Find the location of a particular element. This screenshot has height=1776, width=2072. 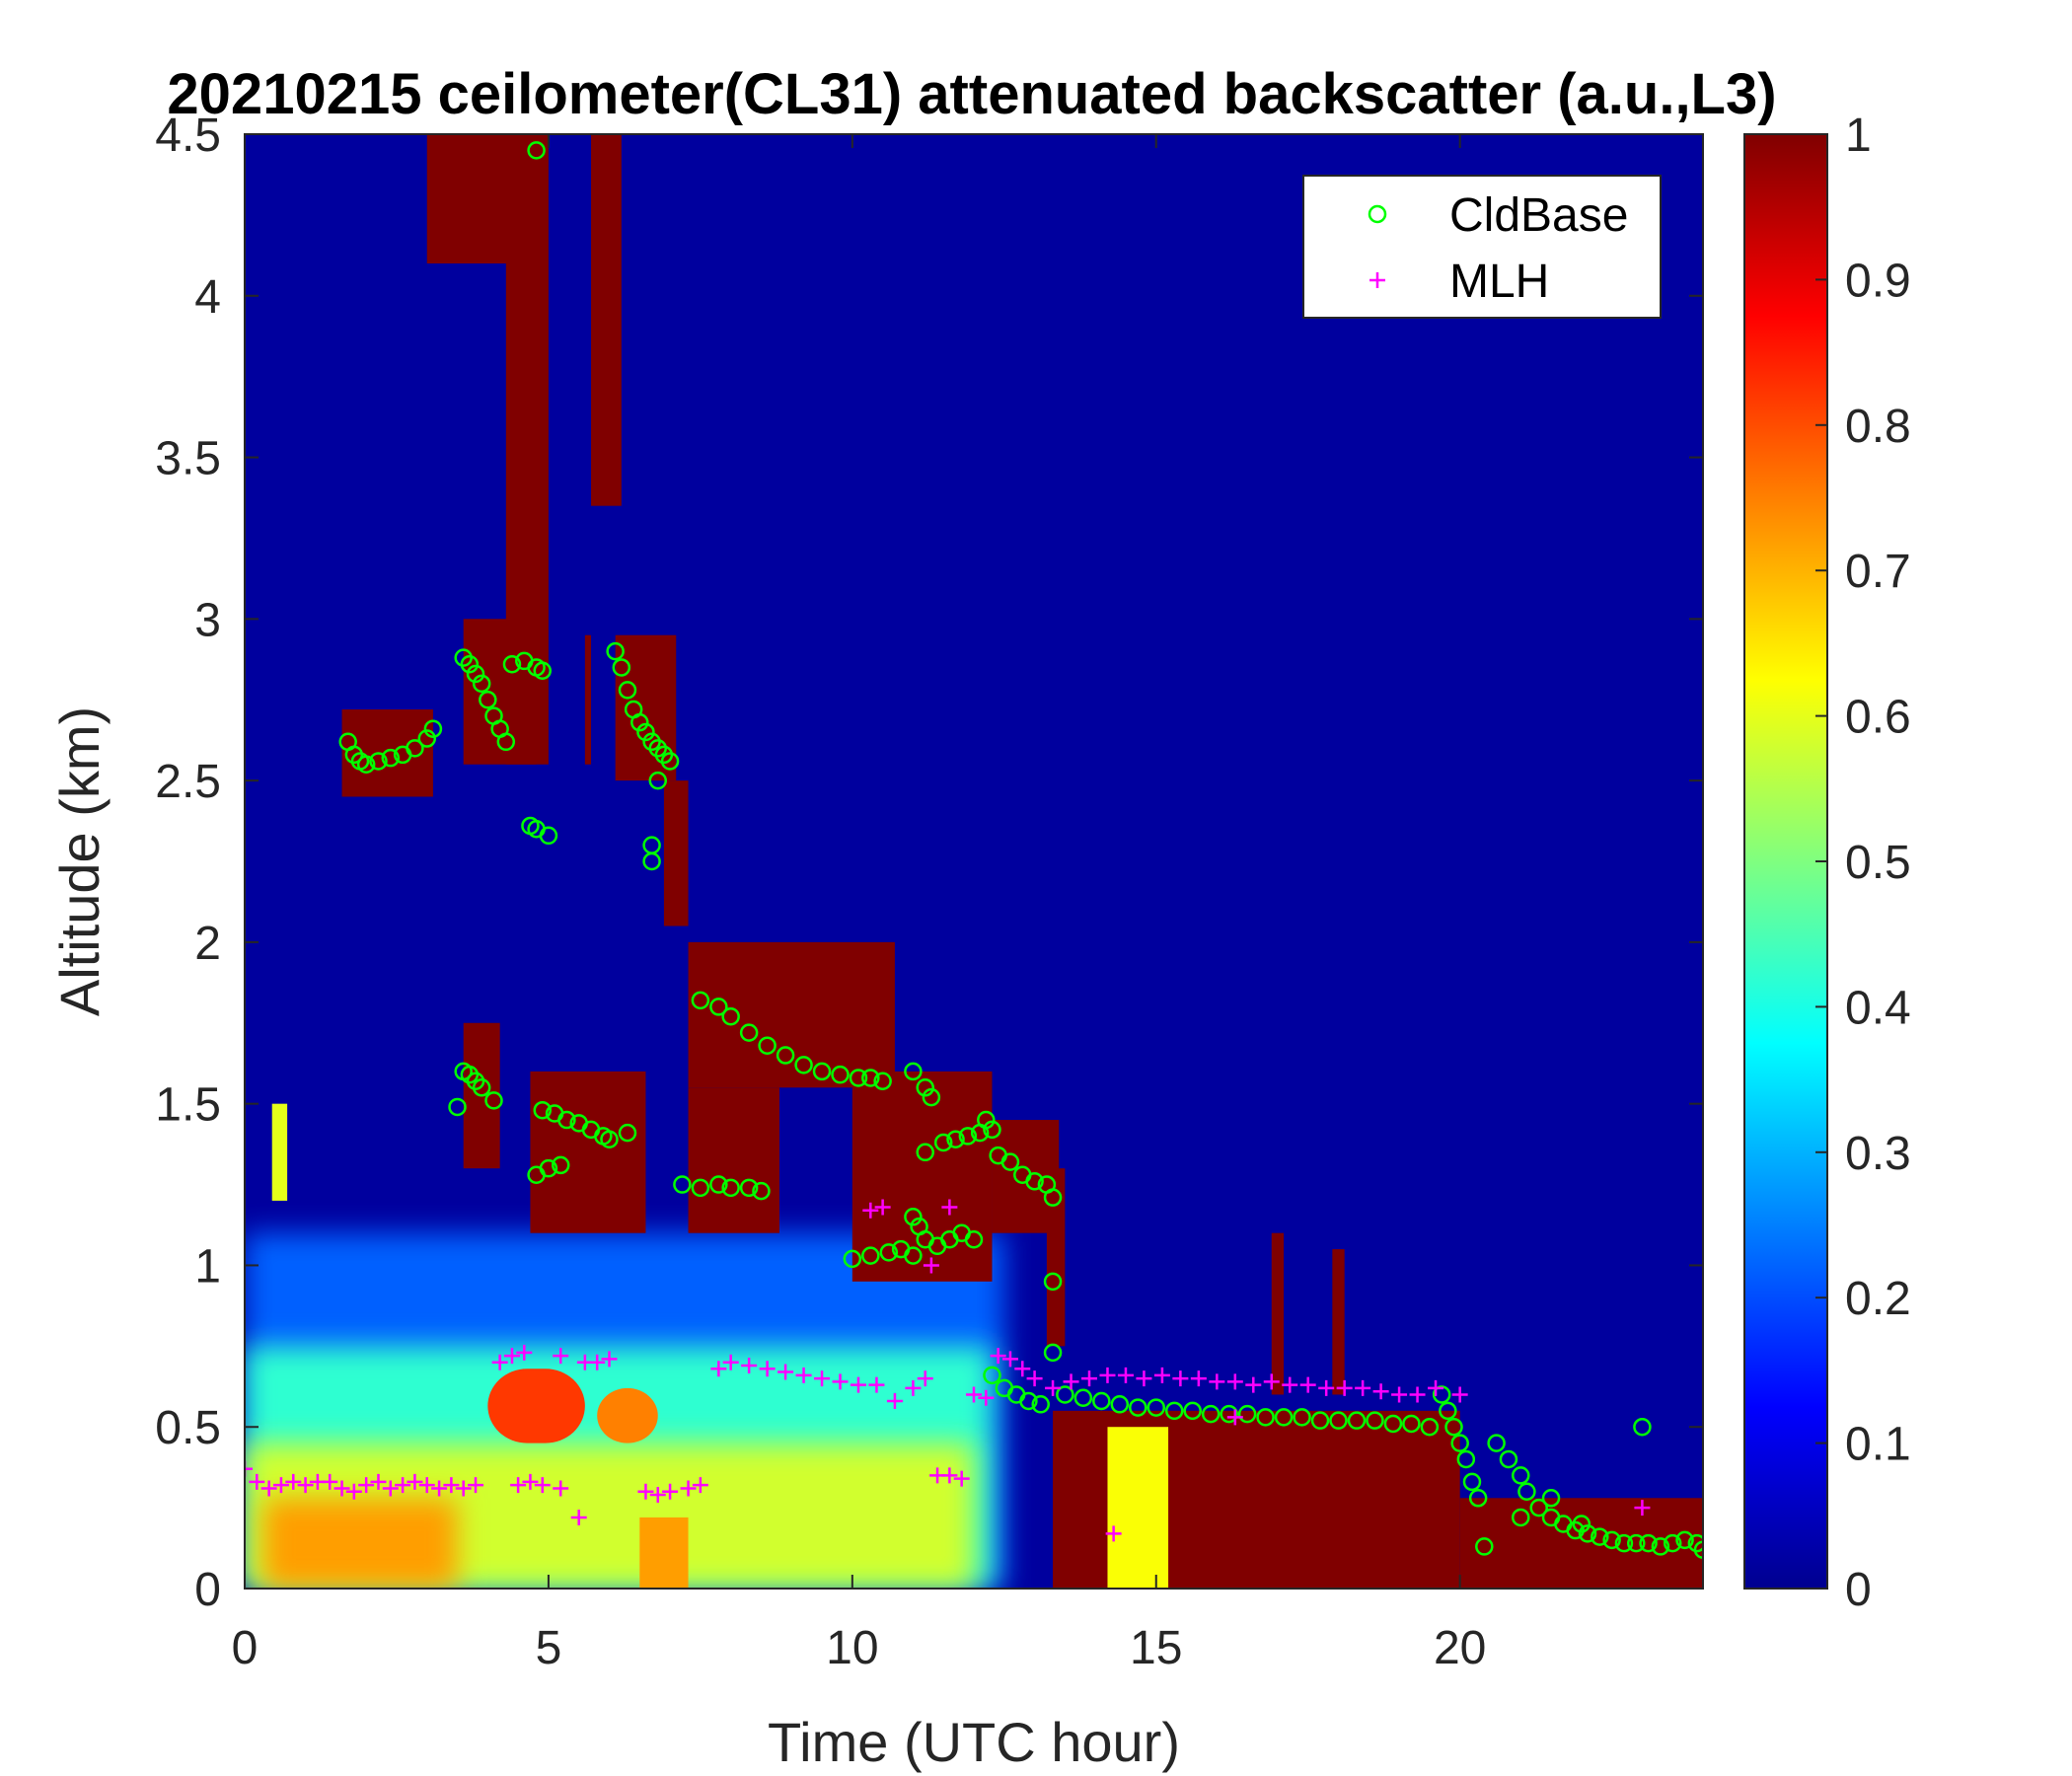

legend-mlh-label: MLH is located at coordinates (1499, 282).